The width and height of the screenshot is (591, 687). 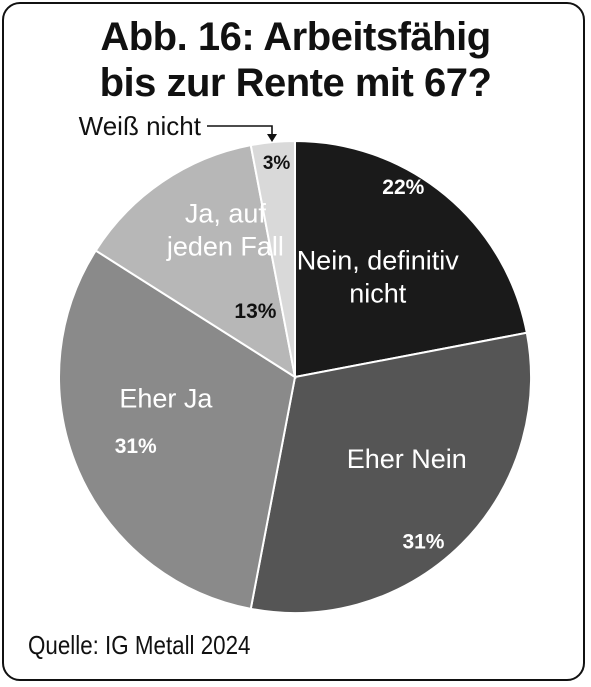 I want to click on callout: Weiß nicht, so click(x=178, y=126).